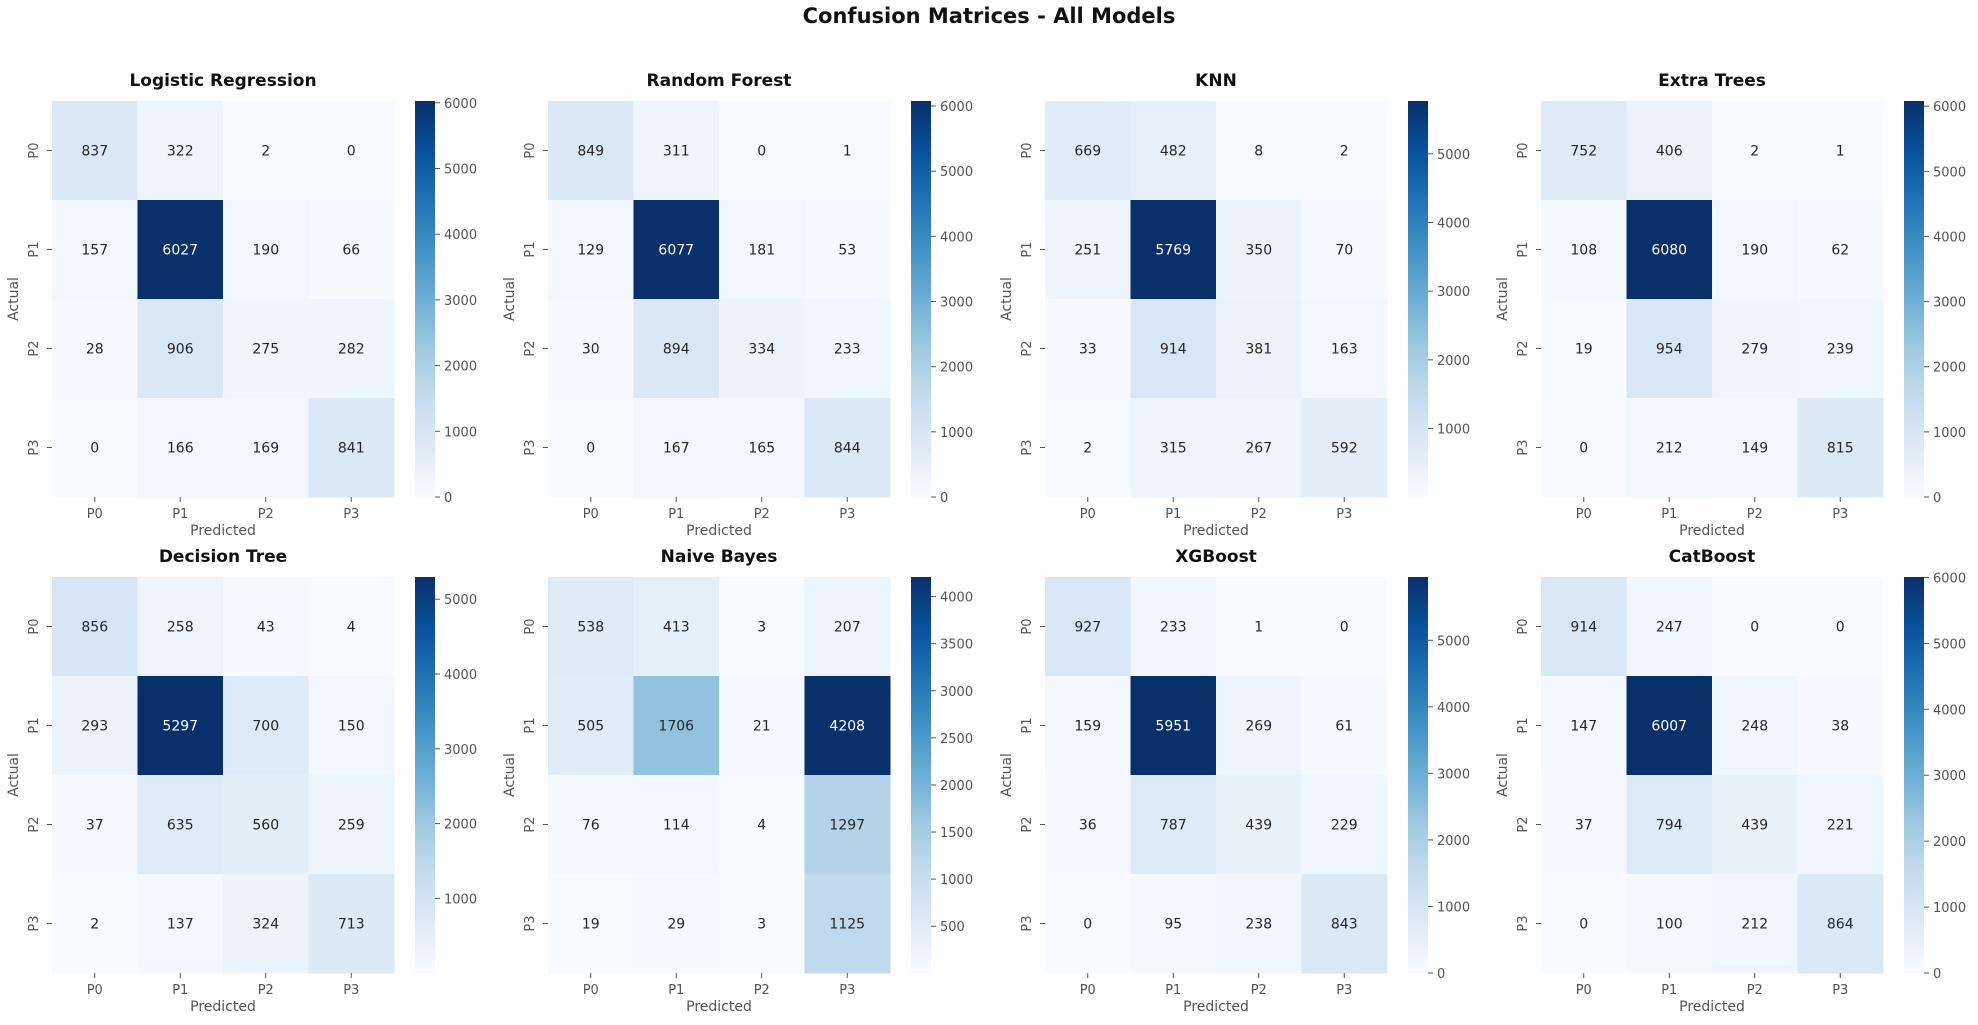 Image resolution: width=1978 pixels, height=1025 pixels. What do you see at coordinates (351, 925) in the screenshot?
I see `cell-value: 713` at bounding box center [351, 925].